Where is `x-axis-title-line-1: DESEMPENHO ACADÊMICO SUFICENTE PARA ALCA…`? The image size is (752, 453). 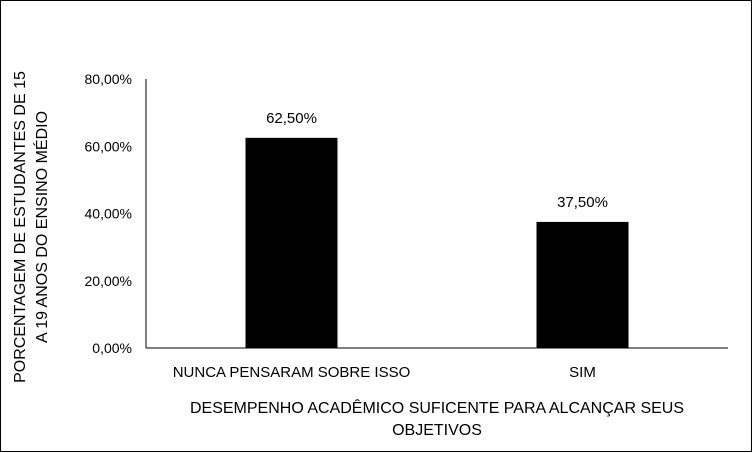
x-axis-title-line-1: DESEMPENHO ACADÊMICO SUFICENTE PARA ALCA… is located at coordinates (437, 407).